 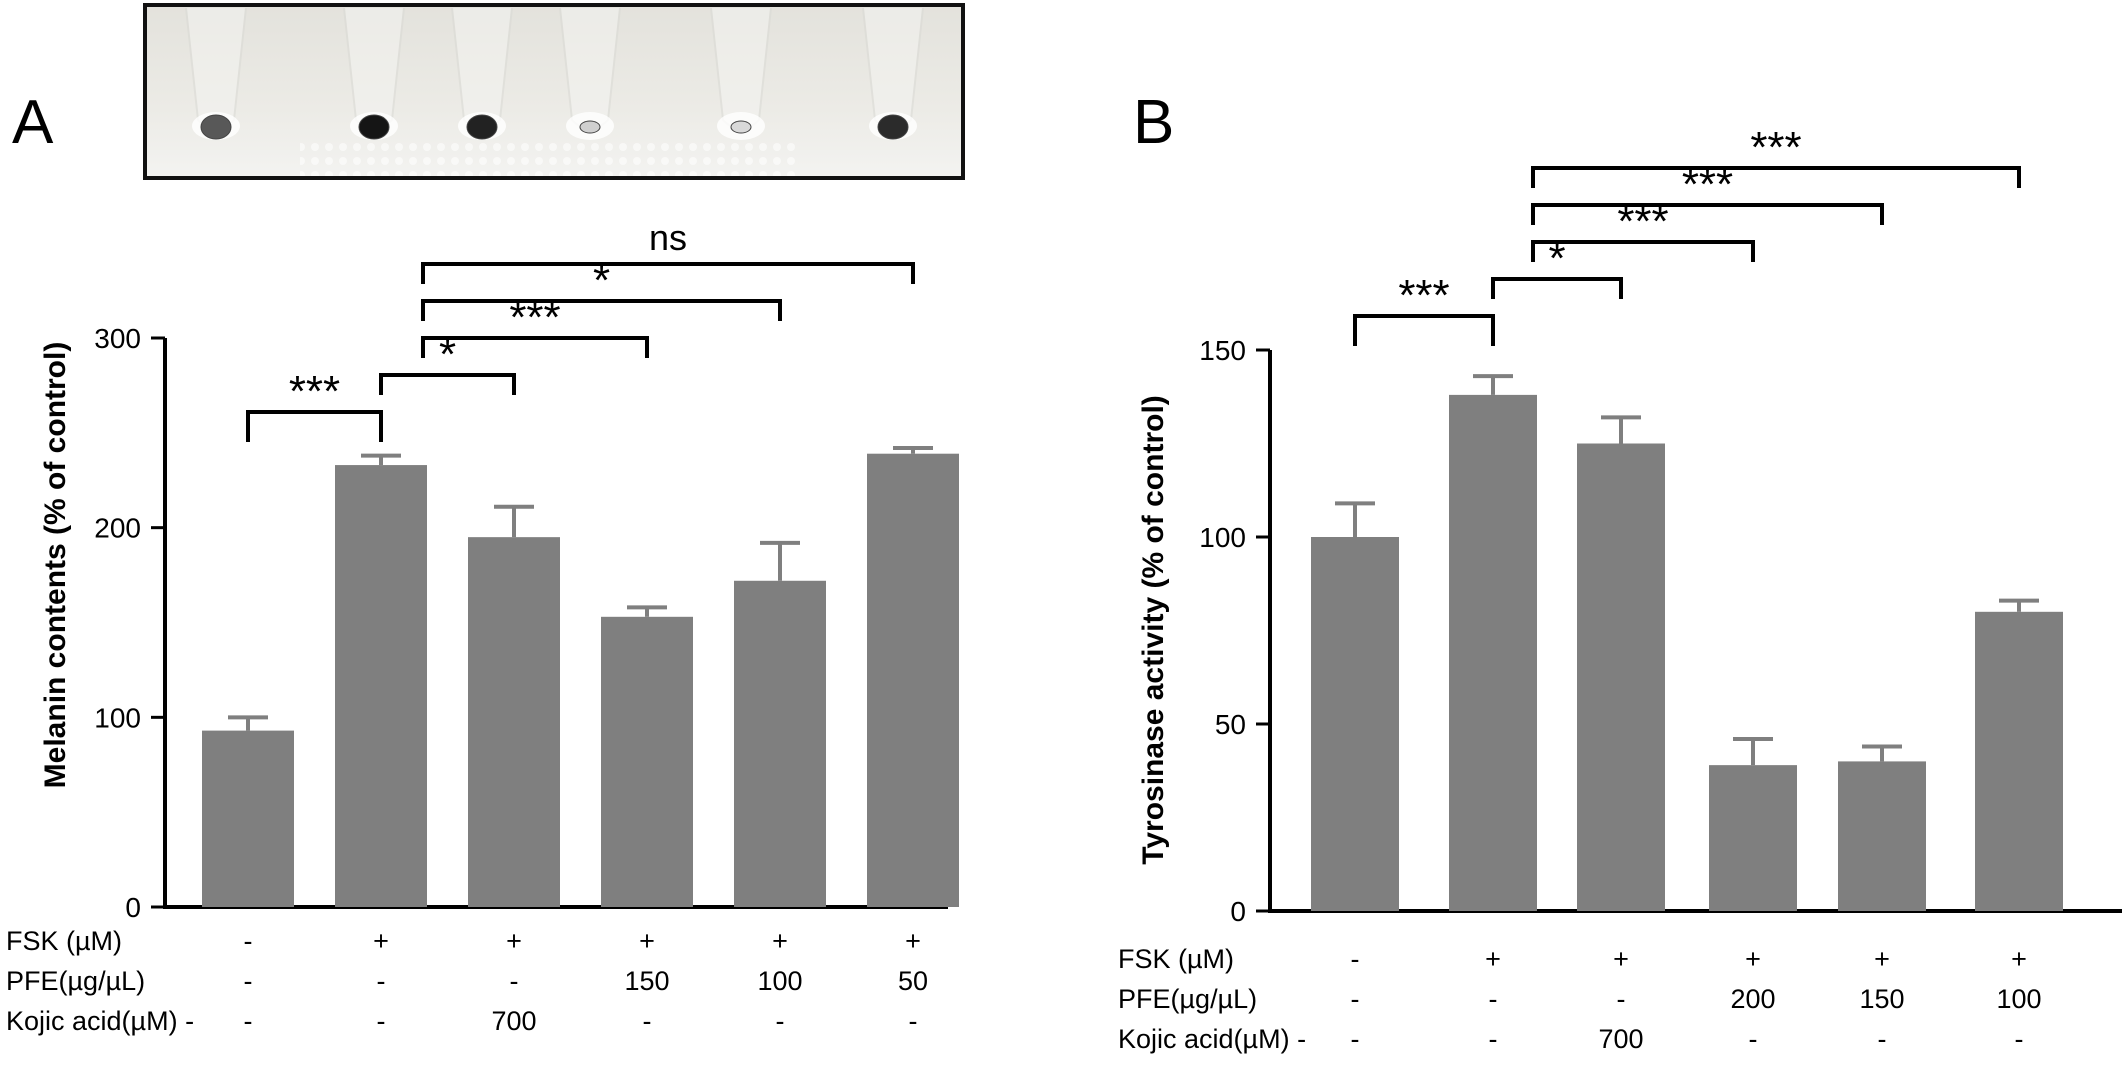 What do you see at coordinates (668, 237) in the screenshot?
I see `significance-label: ns` at bounding box center [668, 237].